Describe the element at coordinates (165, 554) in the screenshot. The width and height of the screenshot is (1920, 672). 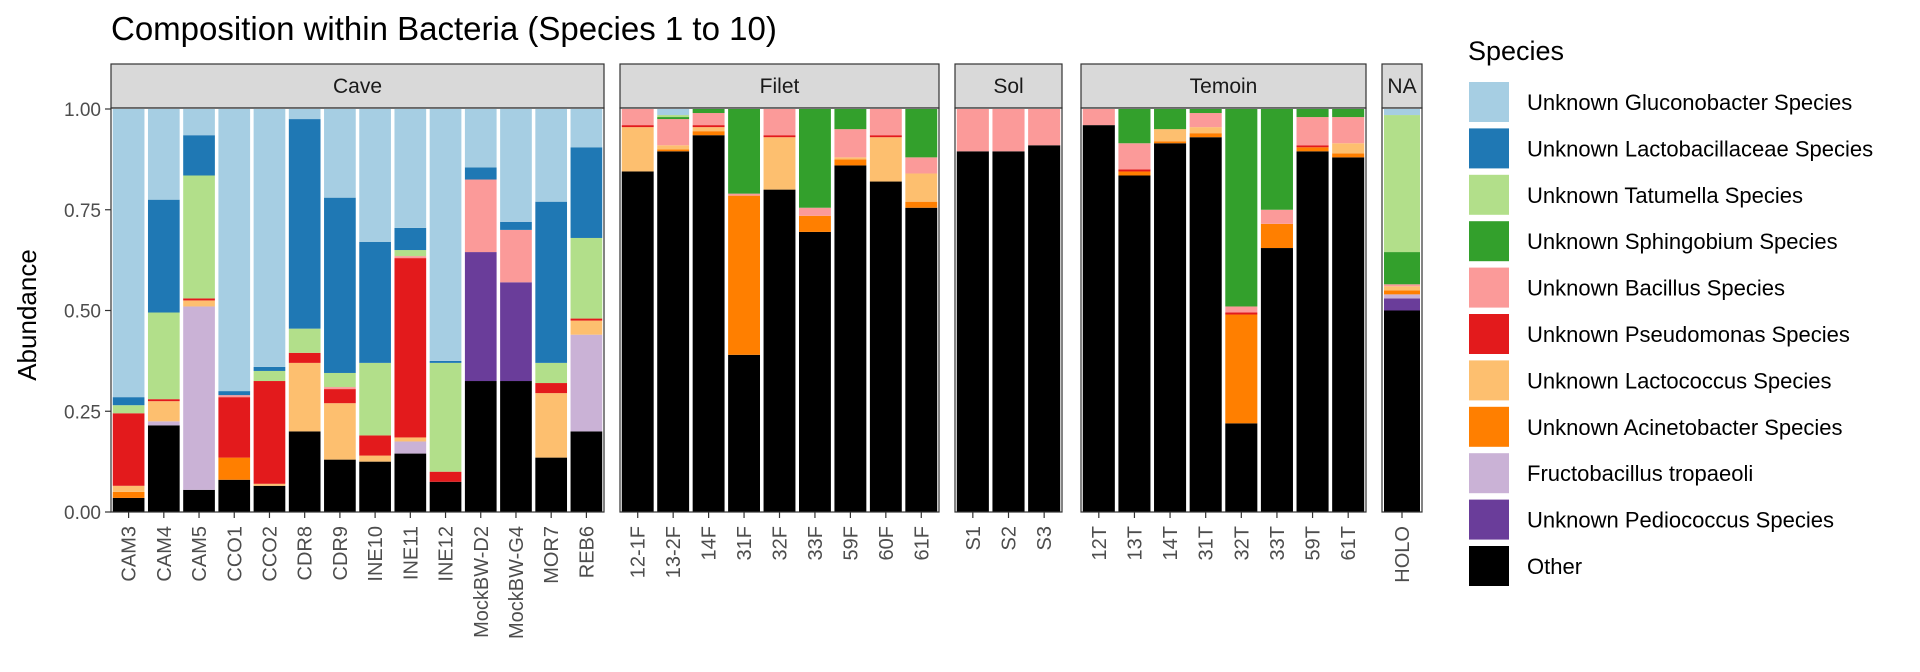
I see `x-tick-label: CAM4` at that location.